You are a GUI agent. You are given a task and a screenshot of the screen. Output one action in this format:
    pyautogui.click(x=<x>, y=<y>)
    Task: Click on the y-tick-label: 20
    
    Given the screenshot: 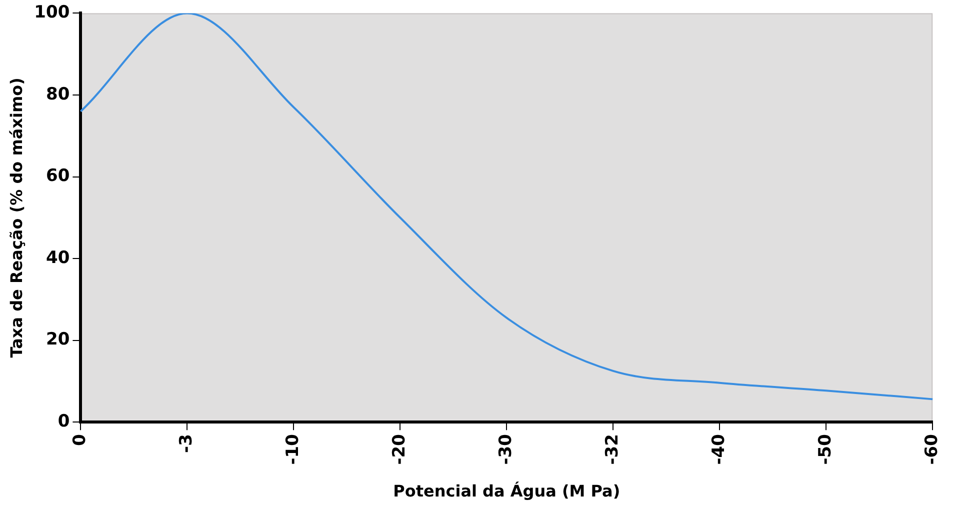 What is the action you would take?
    pyautogui.click(x=58, y=340)
    